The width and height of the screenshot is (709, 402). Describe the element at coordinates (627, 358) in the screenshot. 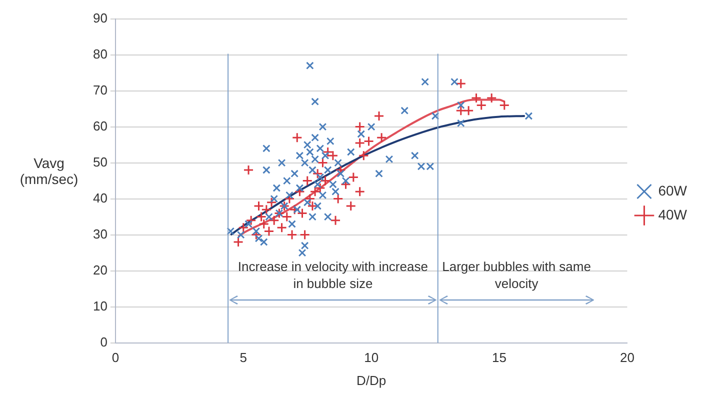

I see `x-tick-label: 20` at that location.